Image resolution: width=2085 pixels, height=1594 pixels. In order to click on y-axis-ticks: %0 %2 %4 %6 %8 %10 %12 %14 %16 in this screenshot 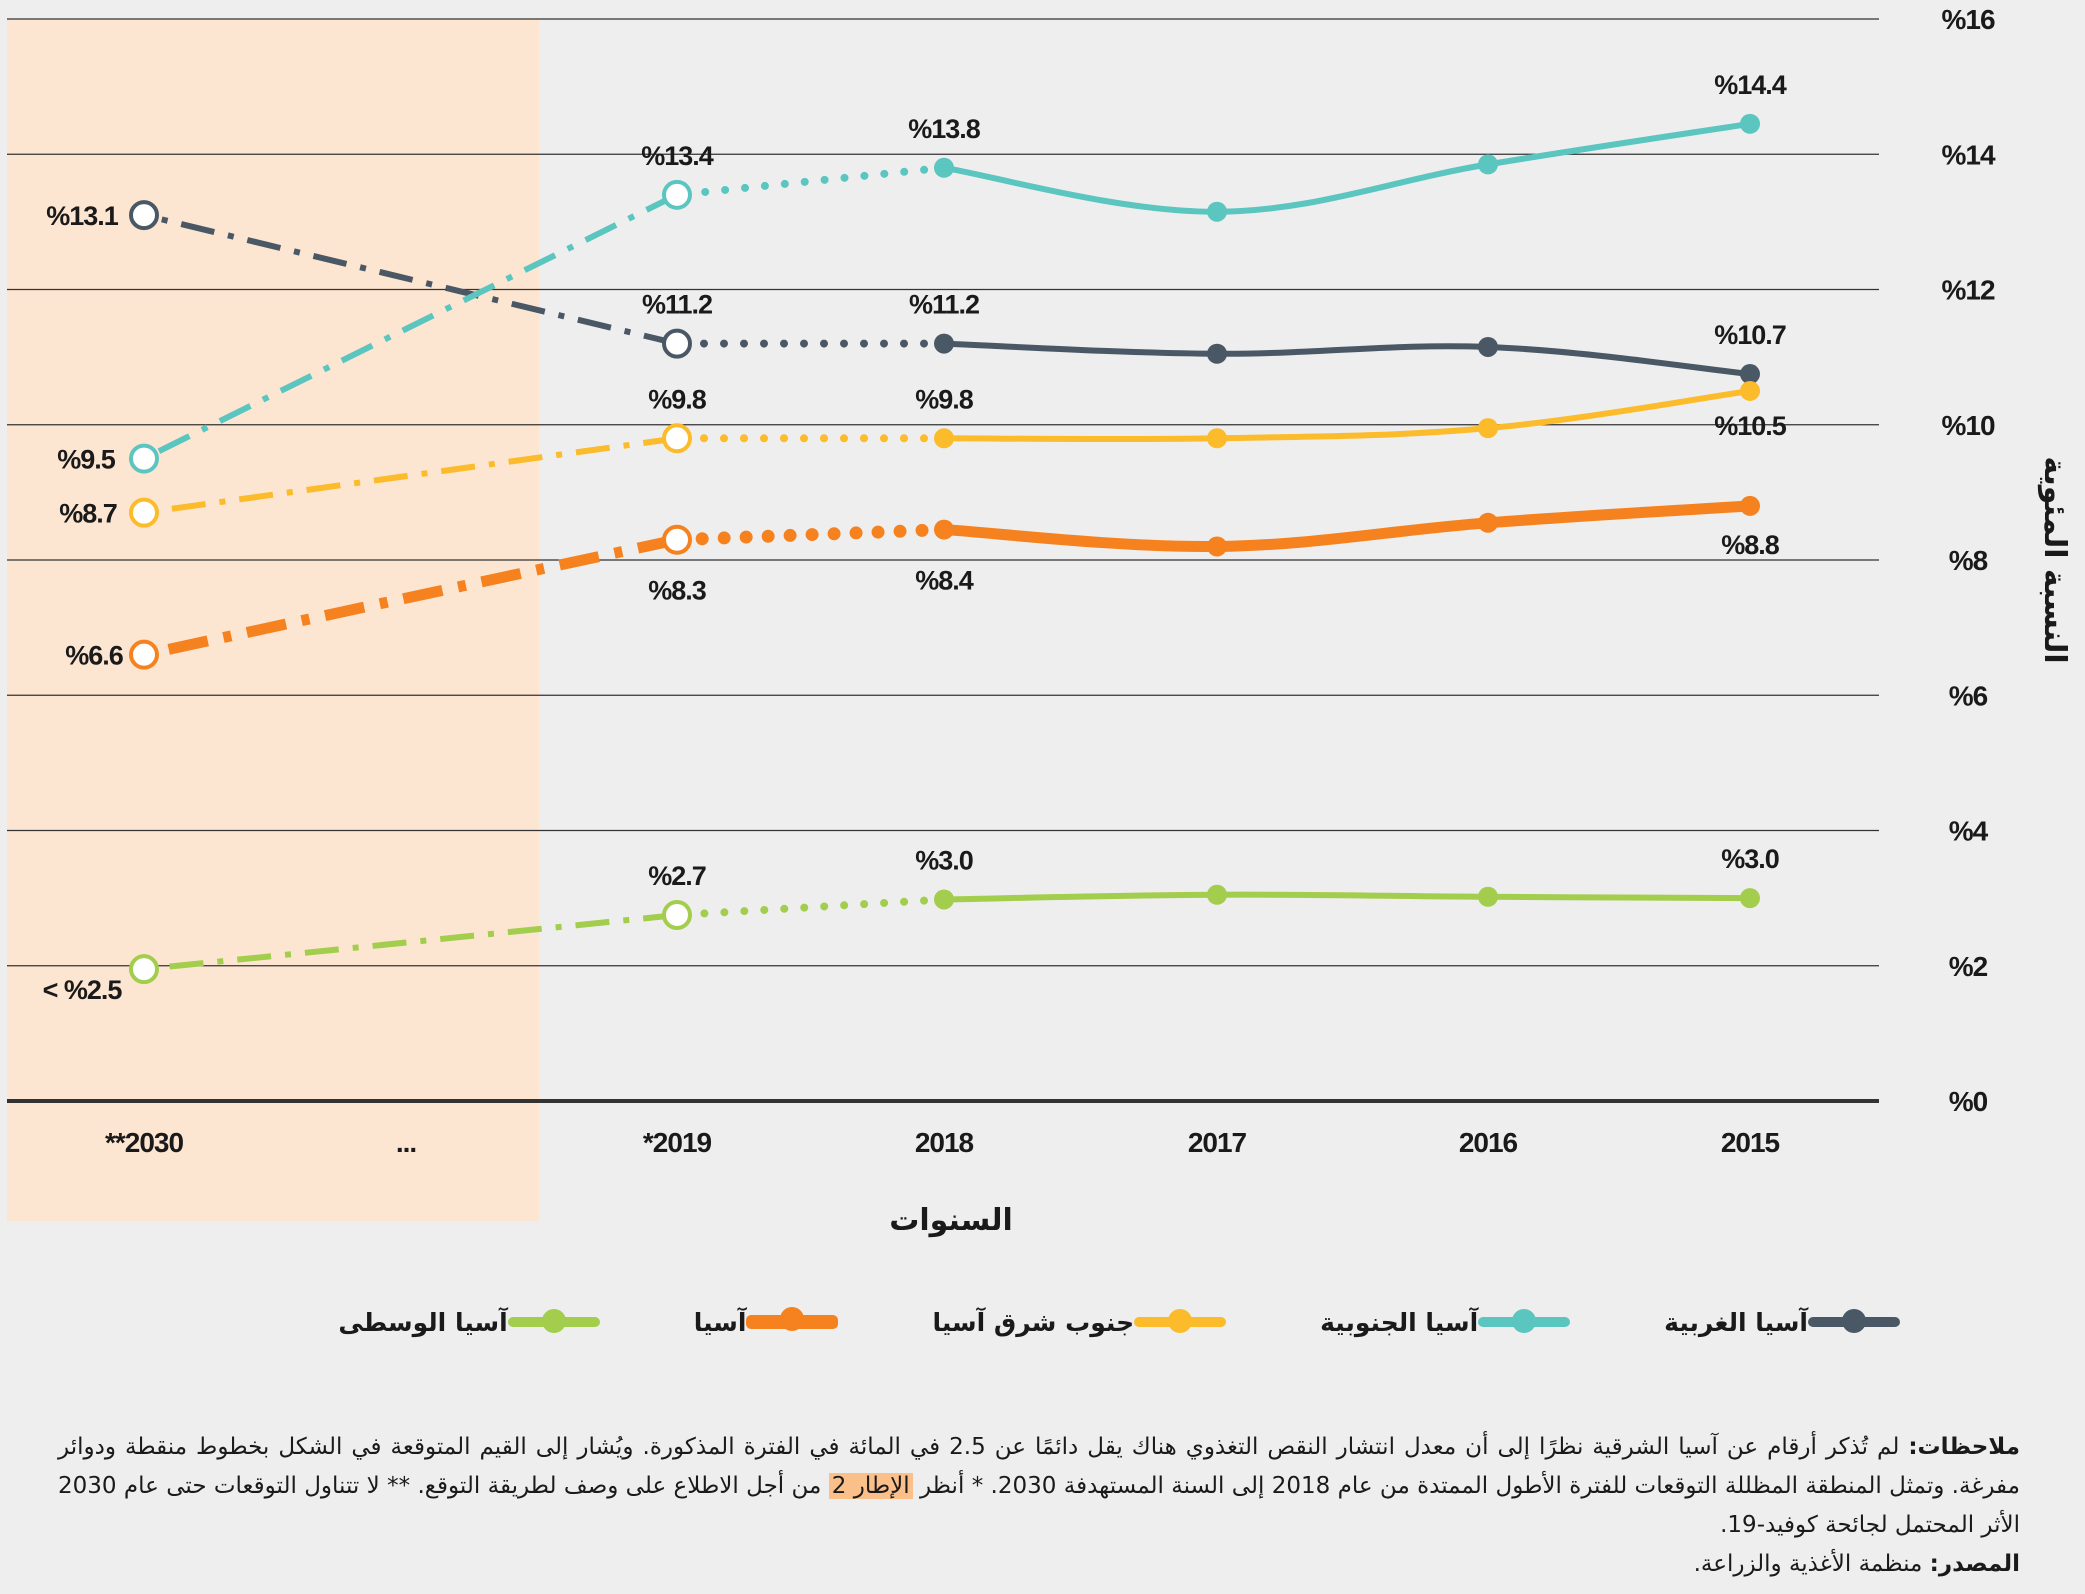, I will do `click(1968, 560)`.